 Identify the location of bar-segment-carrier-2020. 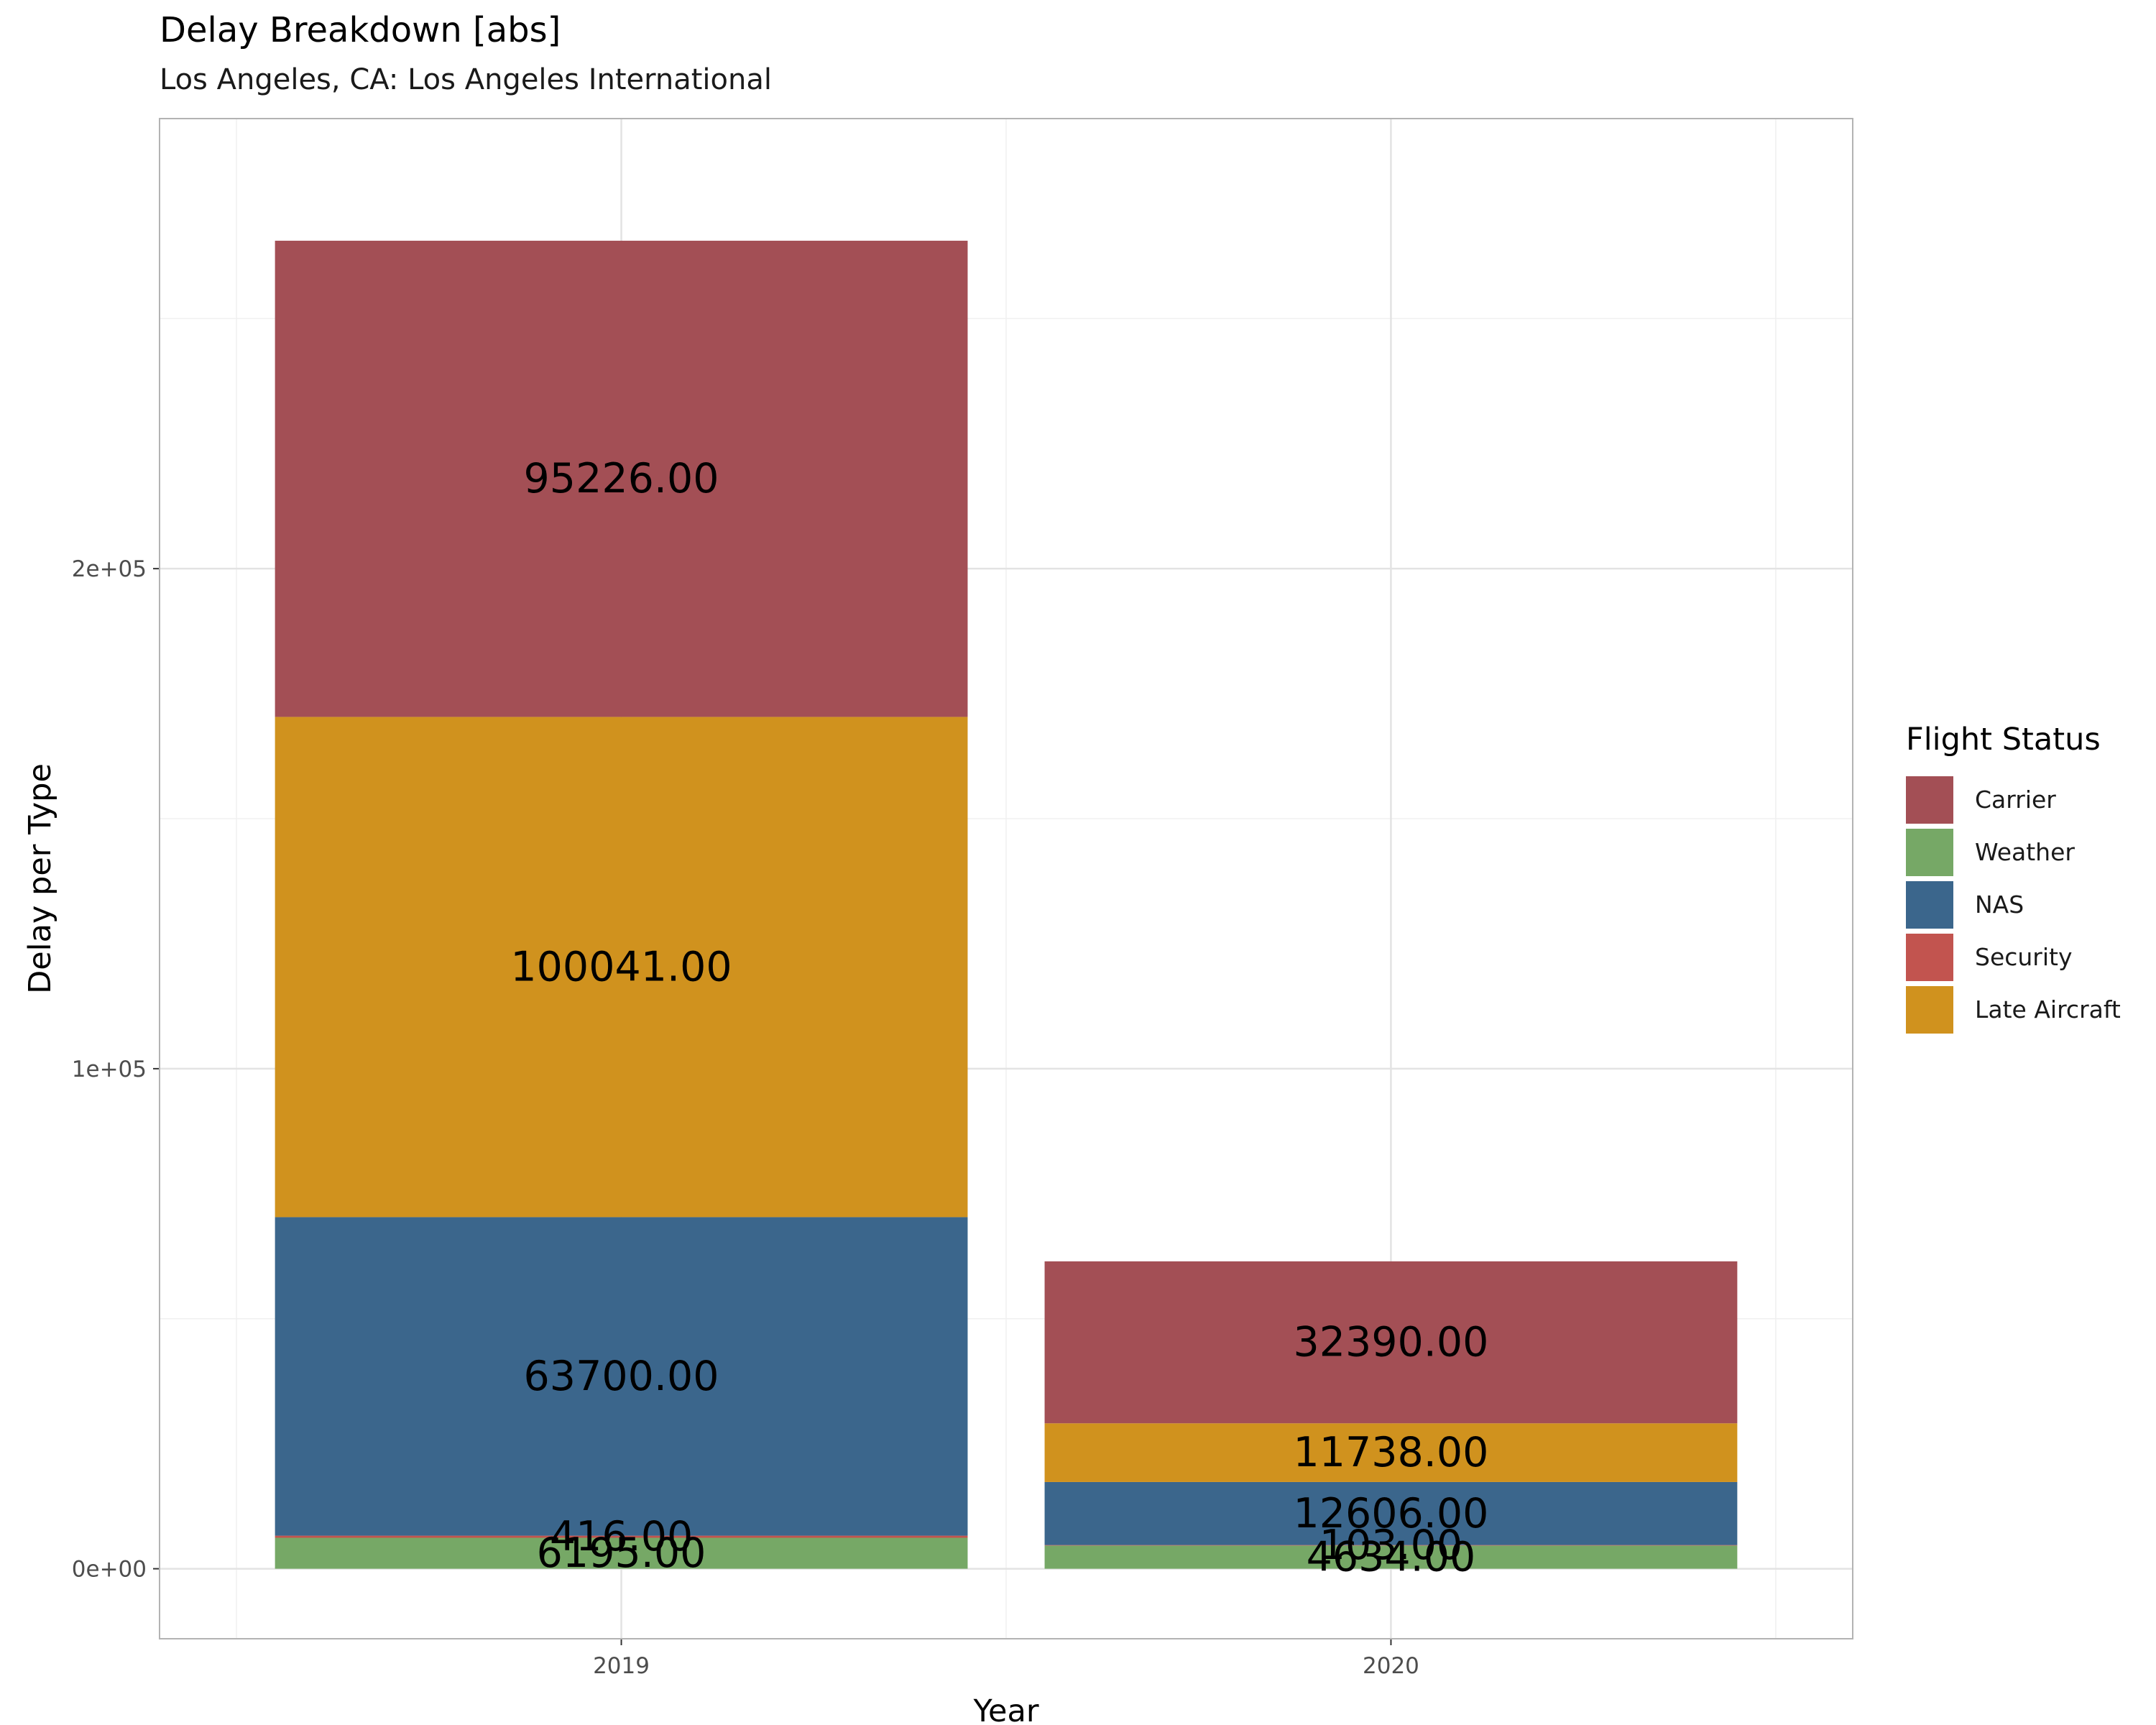
(1391, 1342).